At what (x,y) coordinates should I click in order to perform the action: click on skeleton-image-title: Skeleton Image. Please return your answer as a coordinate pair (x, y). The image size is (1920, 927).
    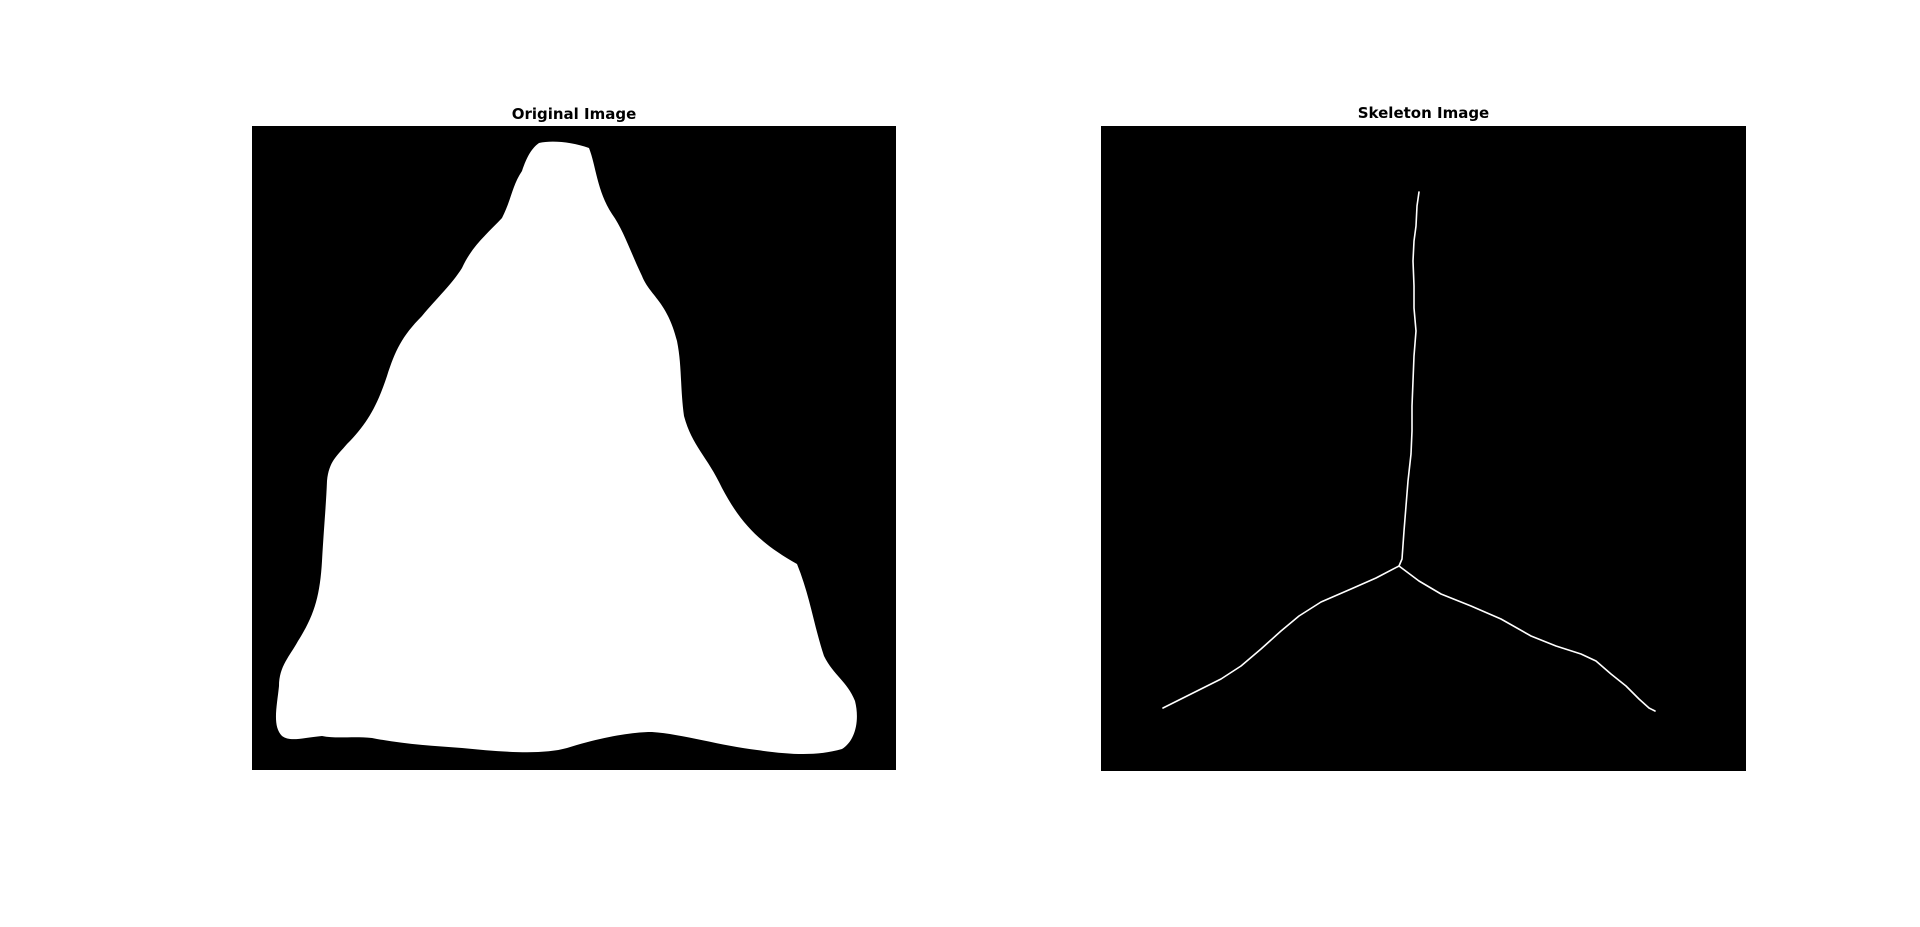
    Looking at the image, I should click on (1423, 113).